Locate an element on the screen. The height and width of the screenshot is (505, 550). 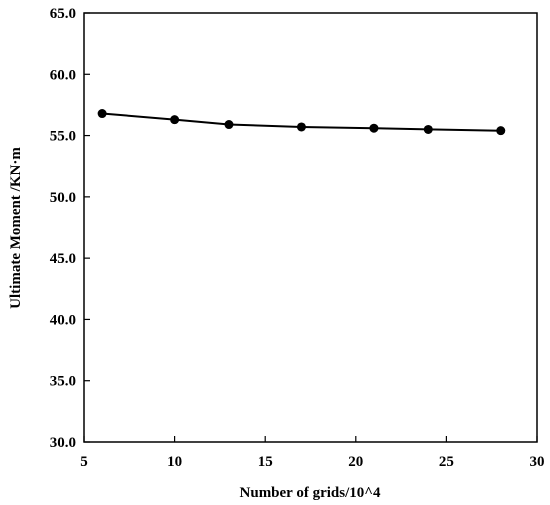
y-axis-title: Ultimate Moment /KN·m is located at coordinates (16, 228).